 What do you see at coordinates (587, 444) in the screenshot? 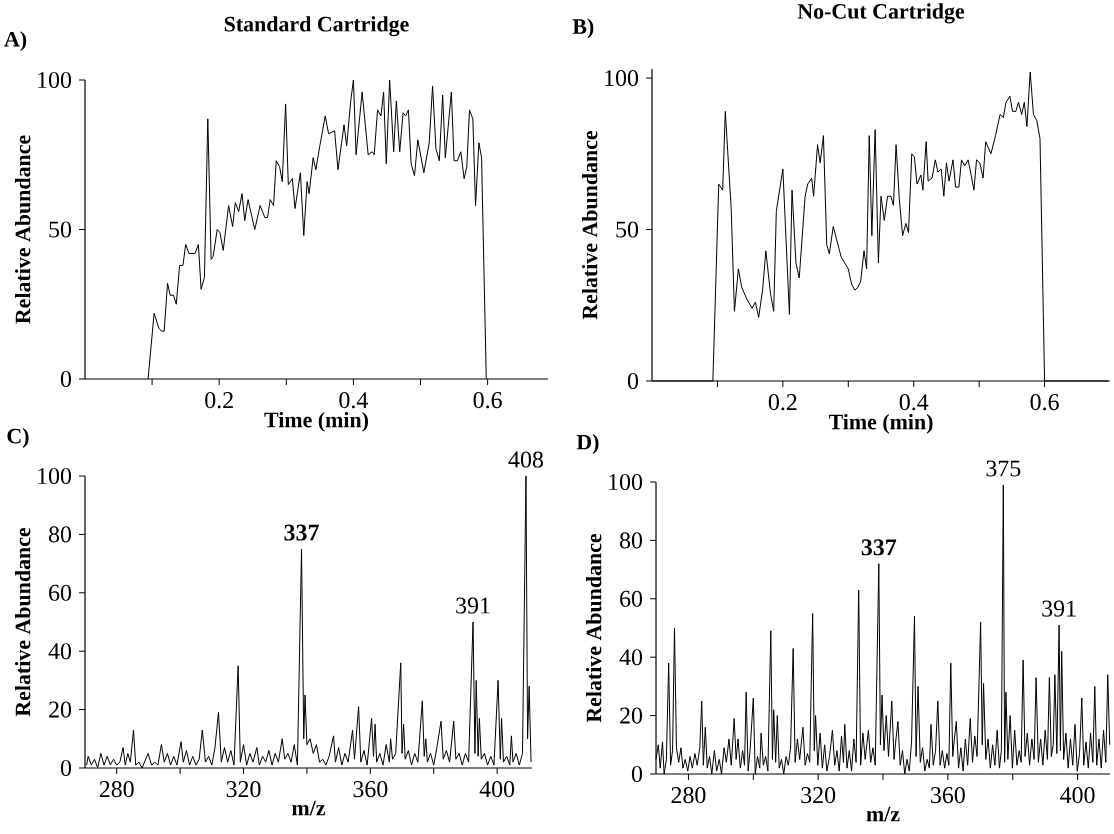
I see `text: D)` at bounding box center [587, 444].